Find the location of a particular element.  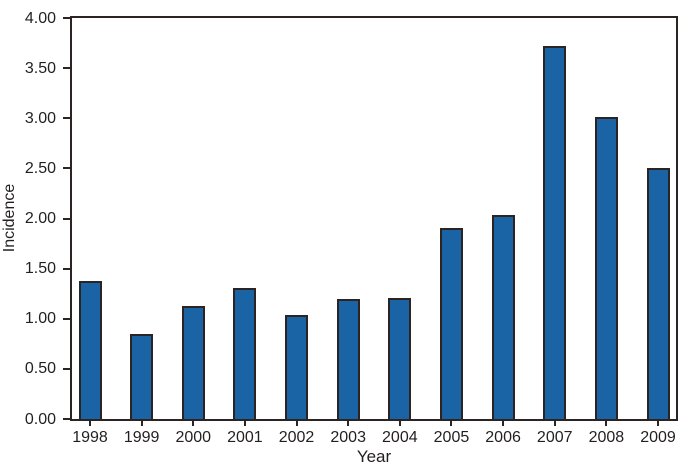

x-tick-label: 2005 is located at coordinates (451, 437).